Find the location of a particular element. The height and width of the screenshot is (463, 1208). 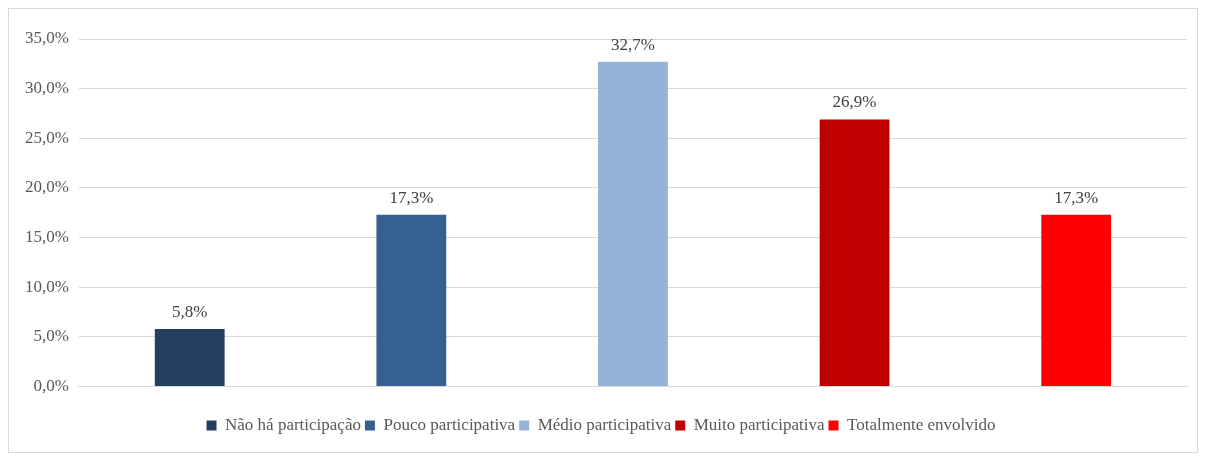

legend-label: Muito participativa is located at coordinates (759, 424).